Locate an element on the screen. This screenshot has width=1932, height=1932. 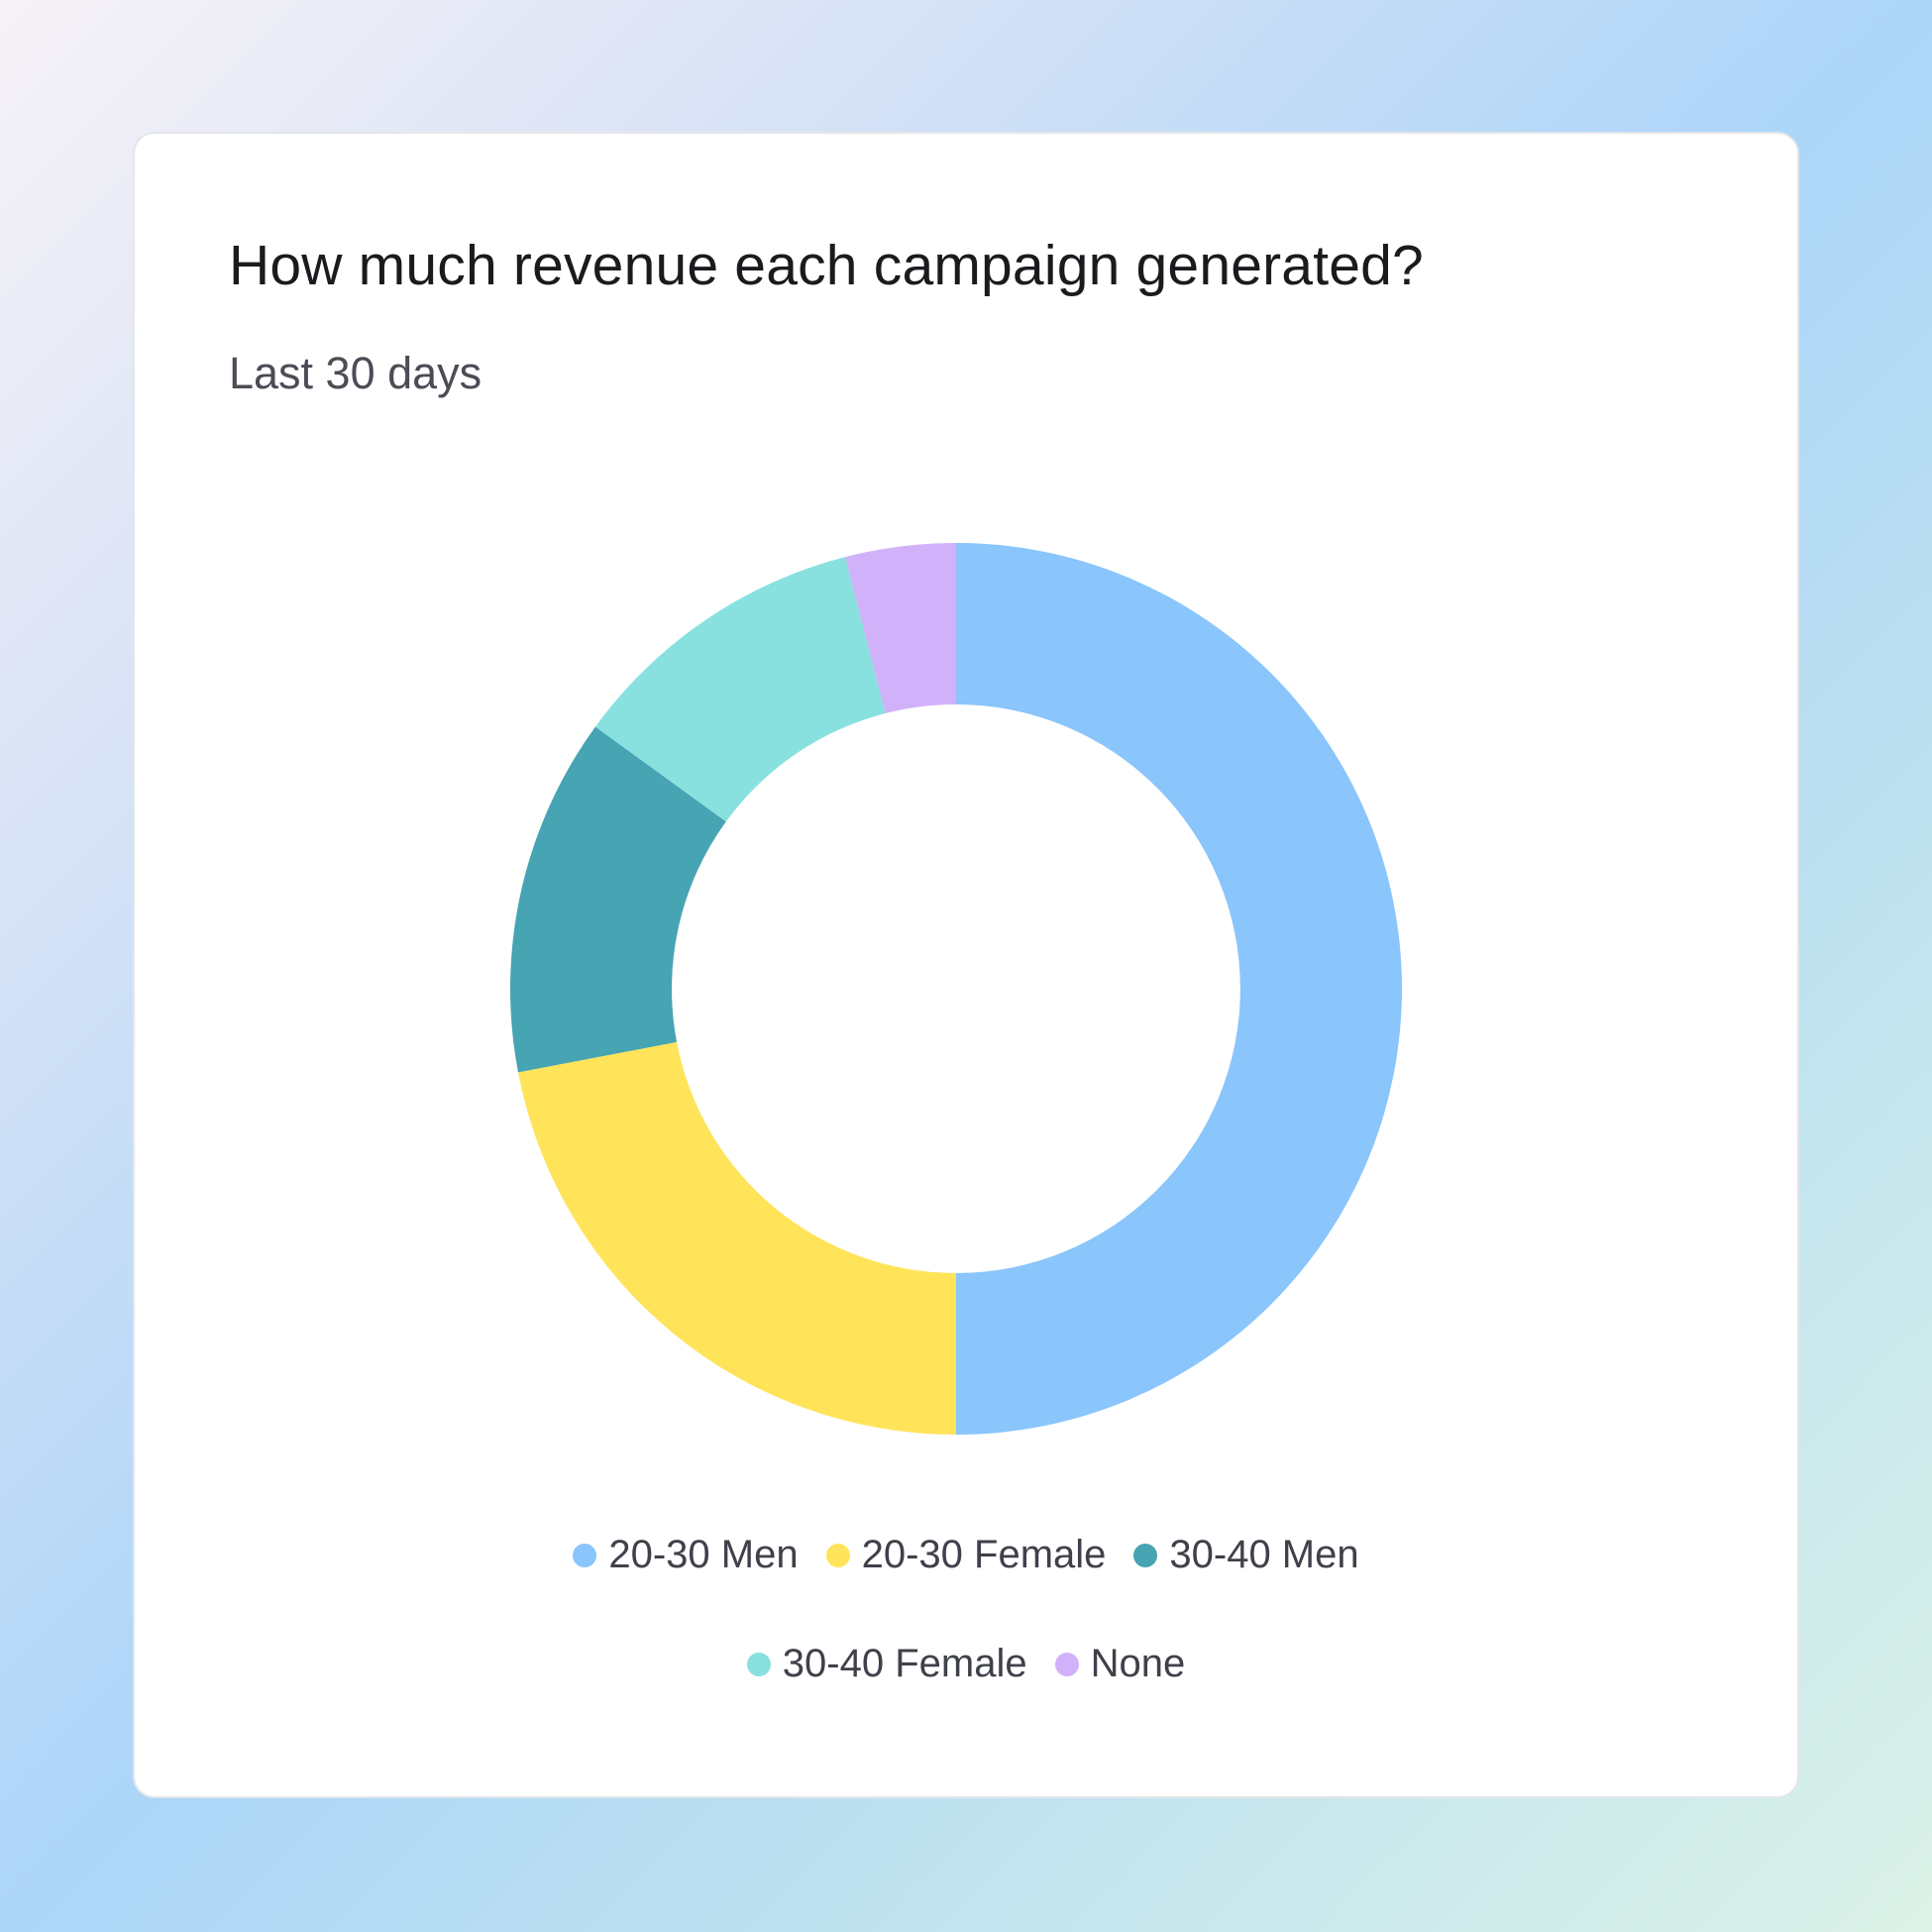
donut-slice-20-30-female is located at coordinates (736, 1238).